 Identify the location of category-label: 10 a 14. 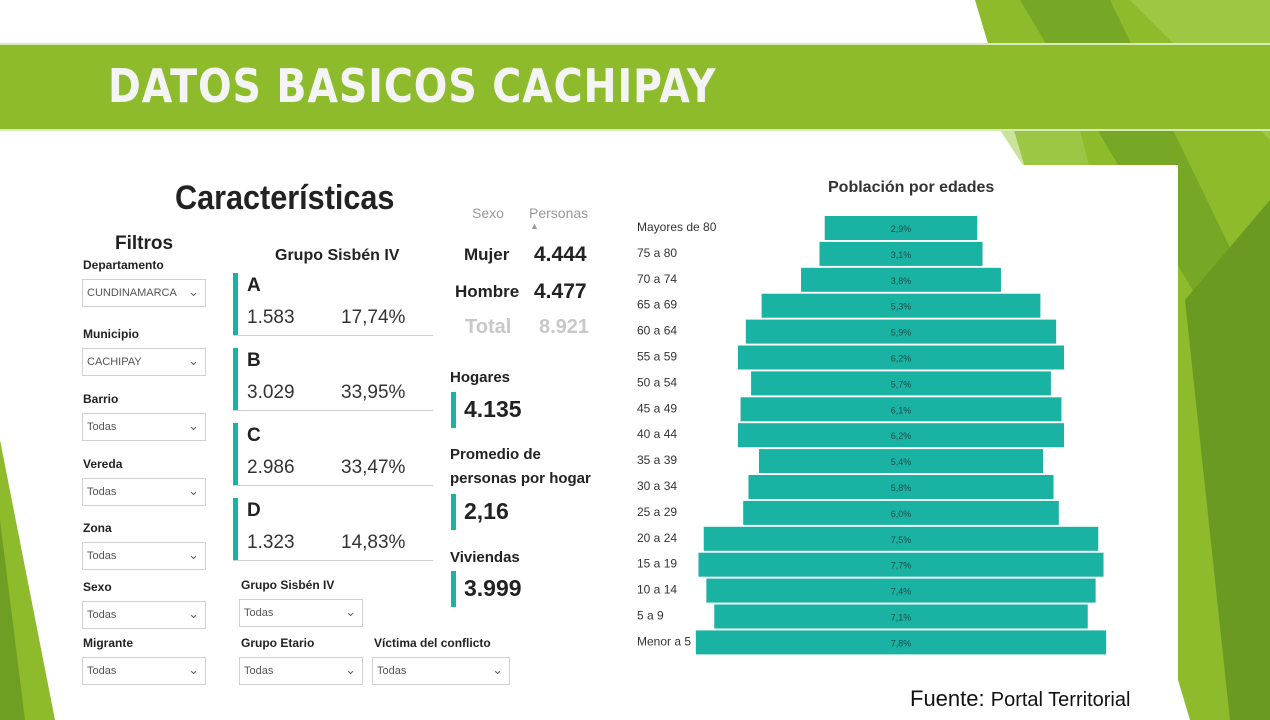
(657, 590).